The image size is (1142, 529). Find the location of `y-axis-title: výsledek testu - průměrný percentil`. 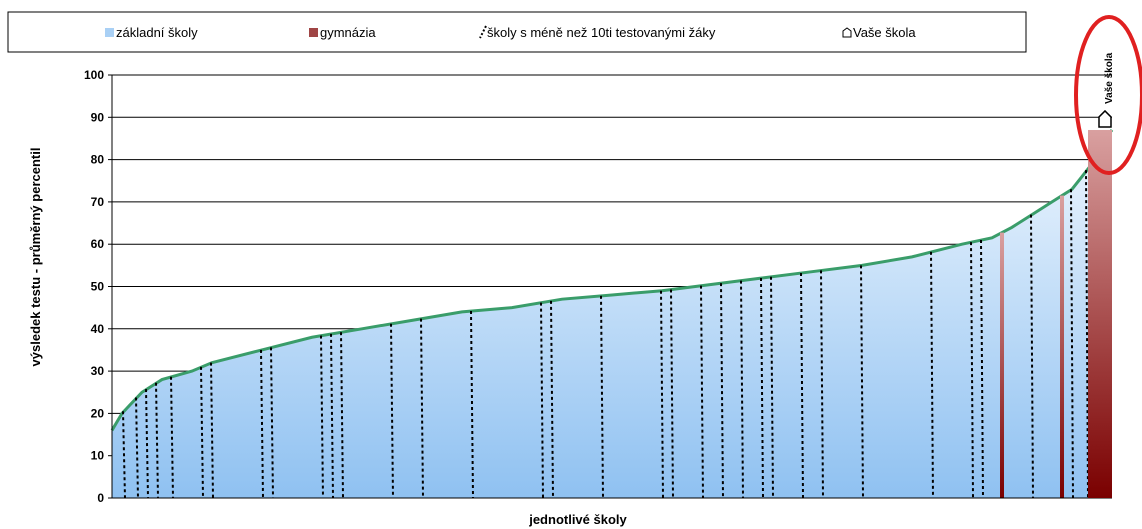

y-axis-title: výsledek testu - průměrný percentil is located at coordinates (35, 257).